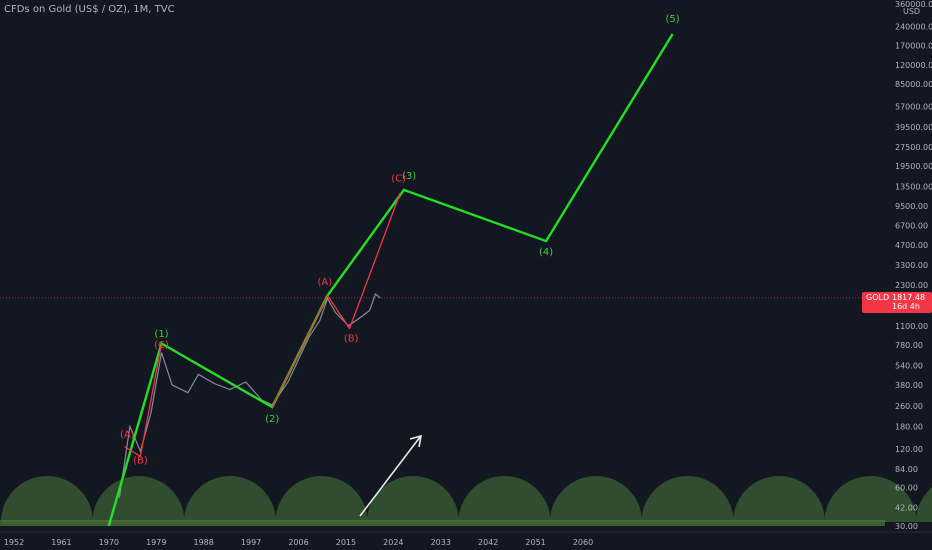 This screenshot has height=550, width=932. What do you see at coordinates (909, 449) in the screenshot?
I see `y-tick-label: 120.00` at bounding box center [909, 449].